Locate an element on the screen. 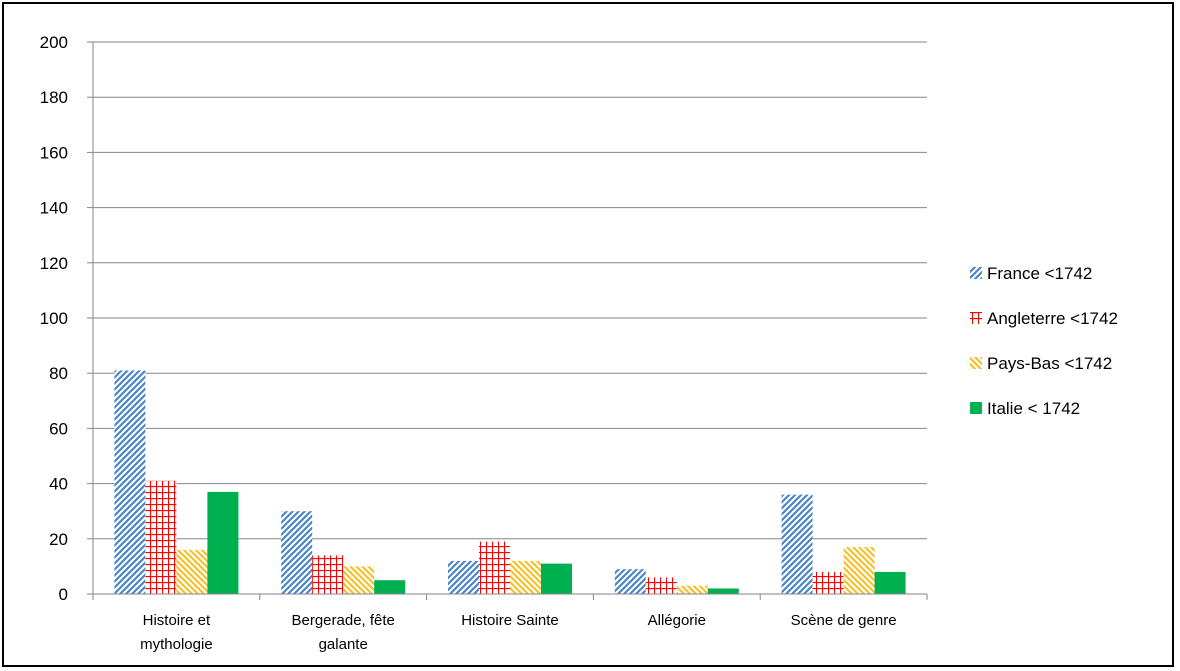 The width and height of the screenshot is (1180, 671). x-category-label: mythologie is located at coordinates (176, 644).